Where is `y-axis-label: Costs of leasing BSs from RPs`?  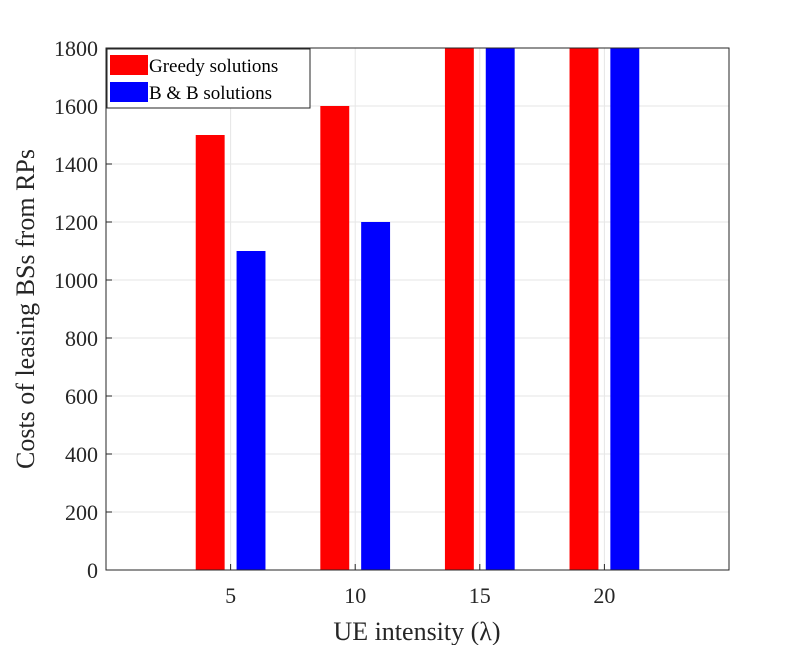
y-axis-label: Costs of leasing BSs from RPs is located at coordinates (25, 309).